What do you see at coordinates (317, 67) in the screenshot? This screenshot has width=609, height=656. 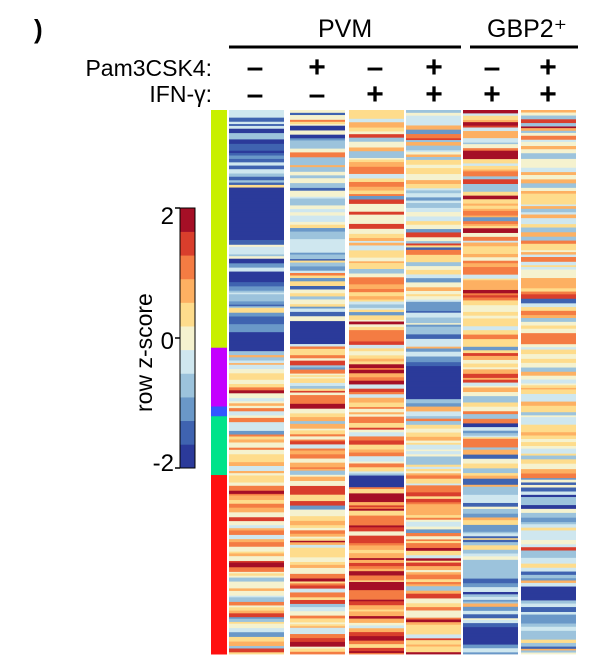 I see `pam3csk4-sign: +` at bounding box center [317, 67].